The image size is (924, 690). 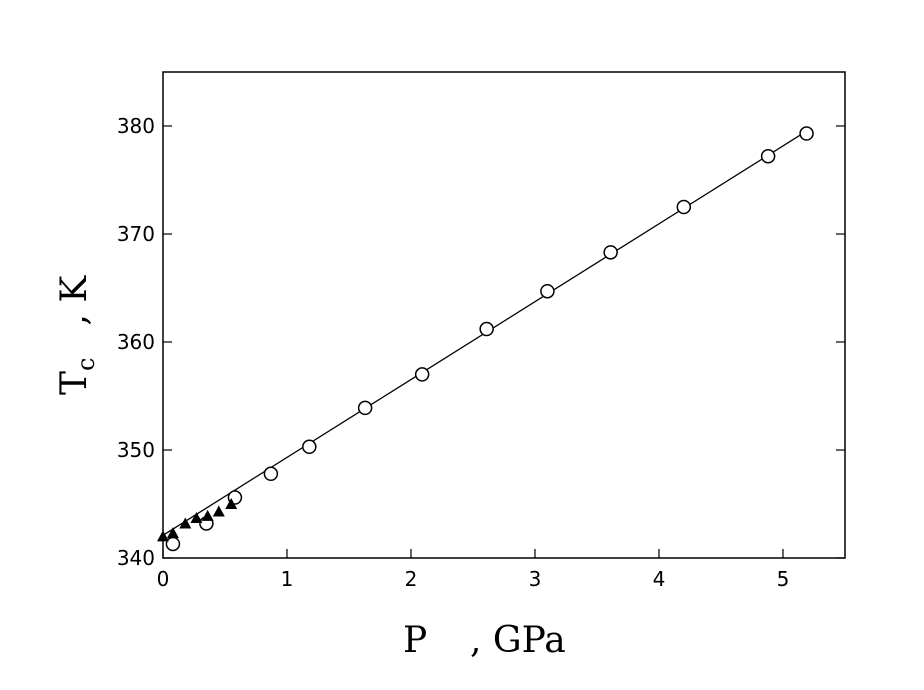 What do you see at coordinates (411, 579) in the screenshot?
I see `x-tick-label: 2` at bounding box center [411, 579].